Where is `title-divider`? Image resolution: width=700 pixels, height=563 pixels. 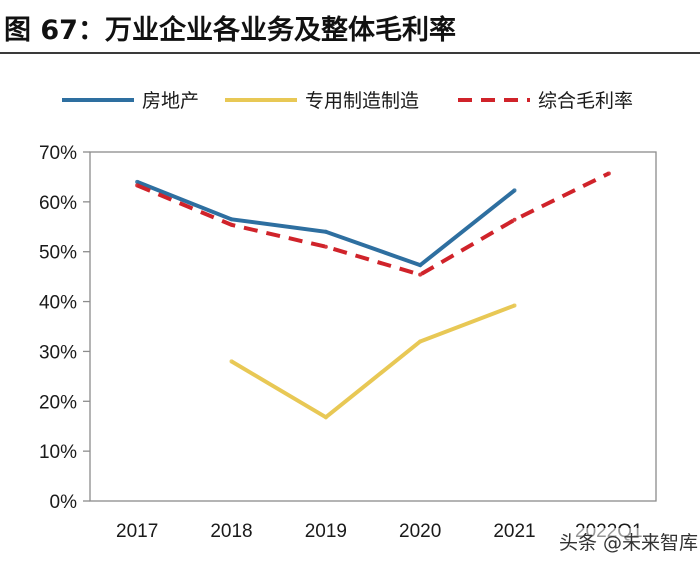 title-divider is located at coordinates (350, 53).